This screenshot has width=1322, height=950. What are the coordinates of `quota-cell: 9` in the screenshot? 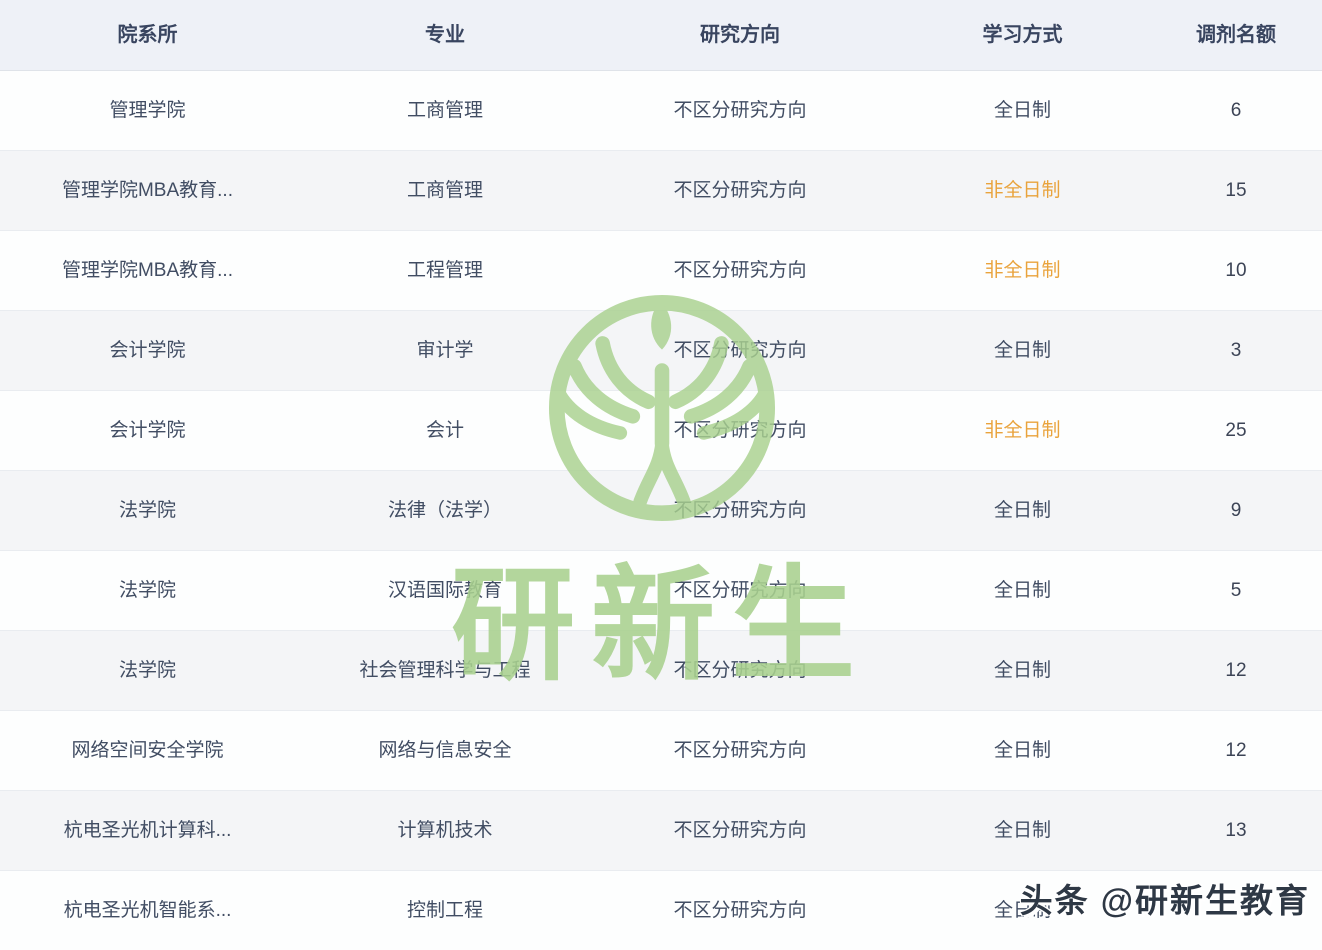 It's located at (1236, 510).